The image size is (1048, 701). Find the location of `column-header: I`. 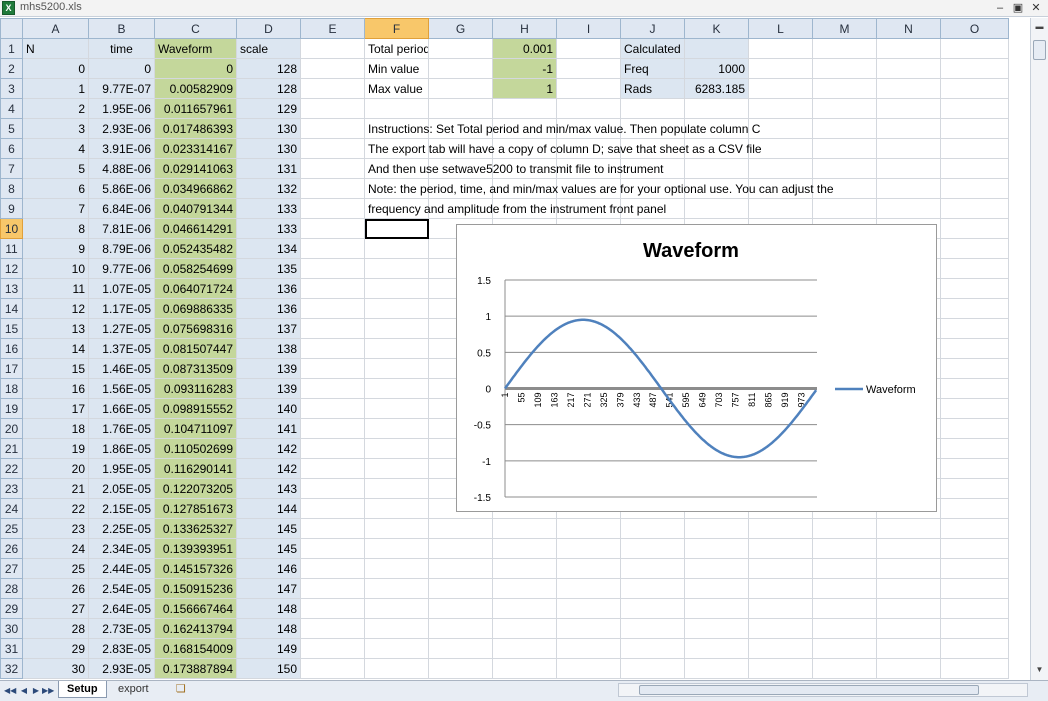

column-header: I is located at coordinates (589, 29).